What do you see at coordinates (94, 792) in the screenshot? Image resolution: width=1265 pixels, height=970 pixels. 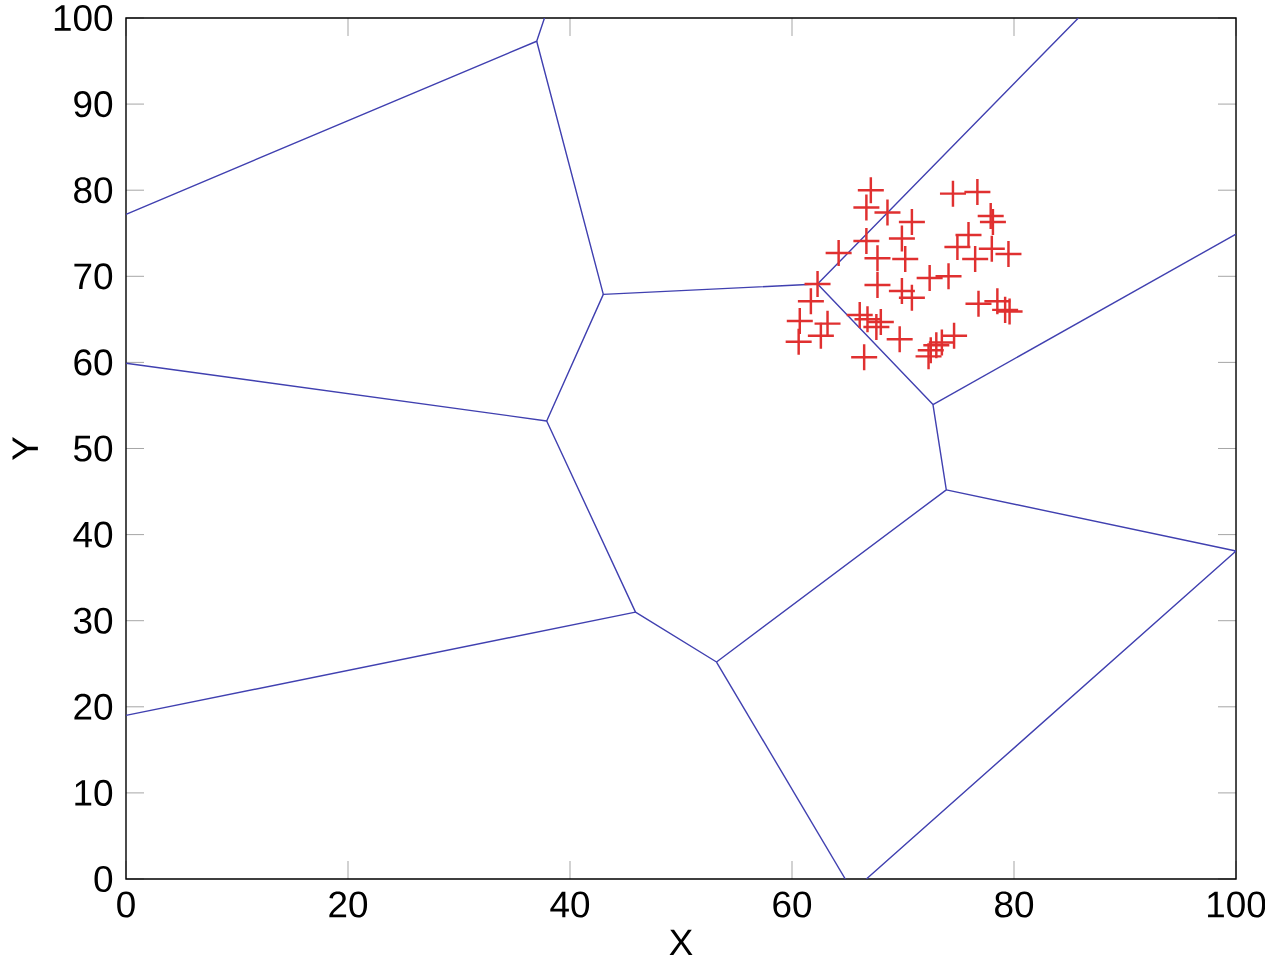 I see `y-tick-label: 10` at bounding box center [94, 792].